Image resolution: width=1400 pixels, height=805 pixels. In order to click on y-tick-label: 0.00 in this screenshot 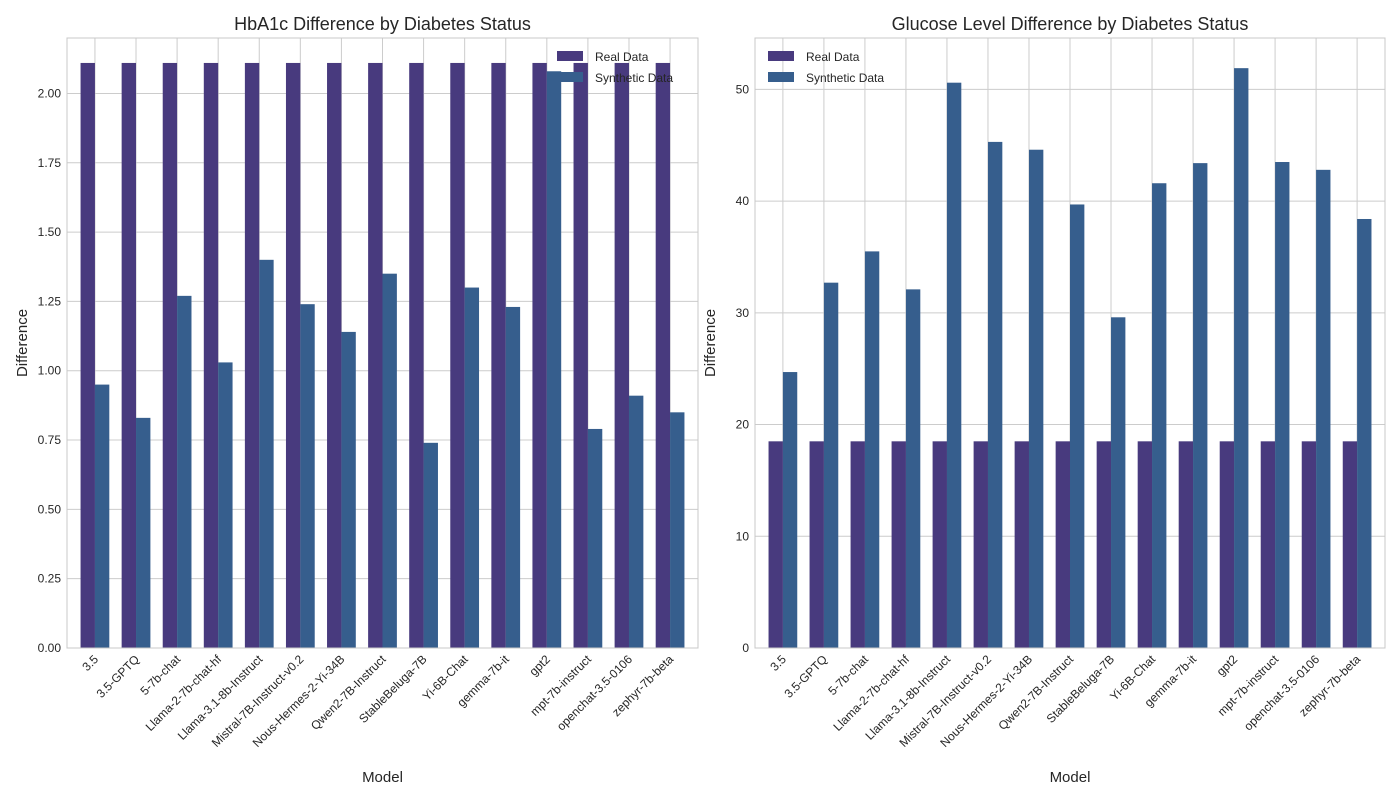, I will do `click(50, 648)`.